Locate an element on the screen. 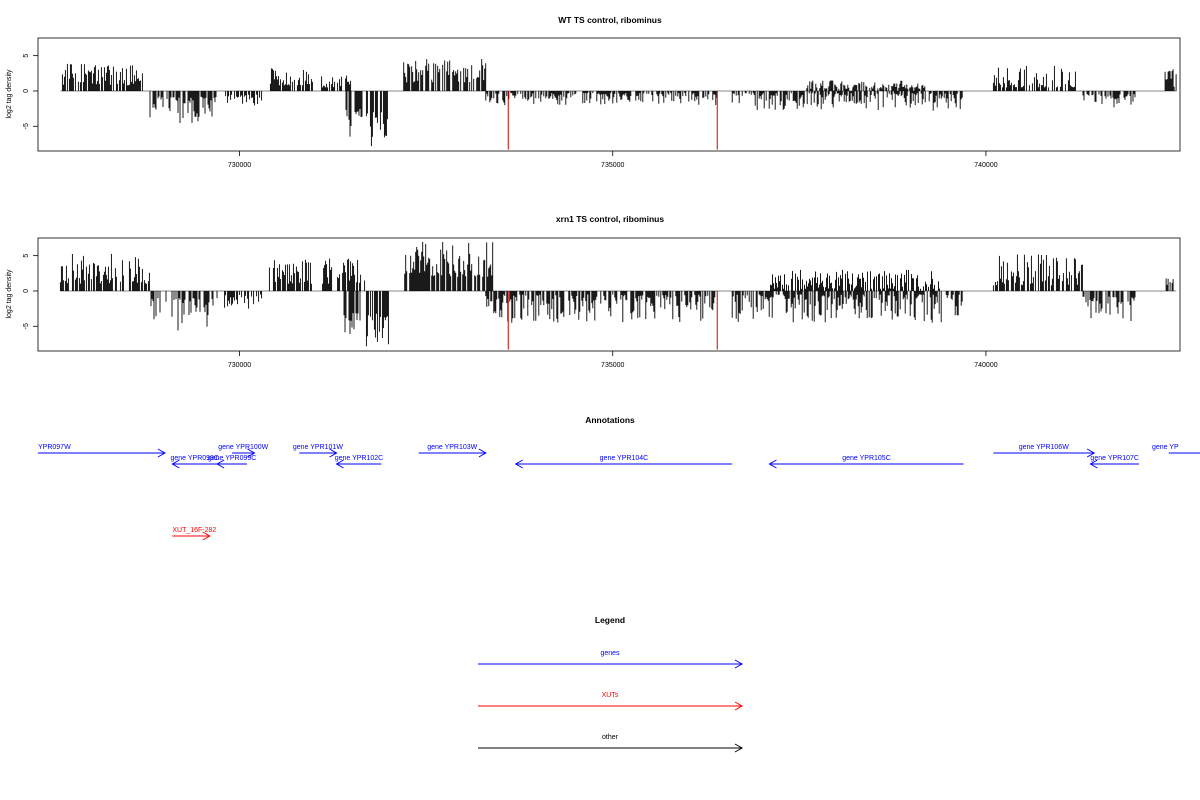 Image resolution: width=1200 pixels, height=800 pixels. legend-title: Legend is located at coordinates (610, 620).